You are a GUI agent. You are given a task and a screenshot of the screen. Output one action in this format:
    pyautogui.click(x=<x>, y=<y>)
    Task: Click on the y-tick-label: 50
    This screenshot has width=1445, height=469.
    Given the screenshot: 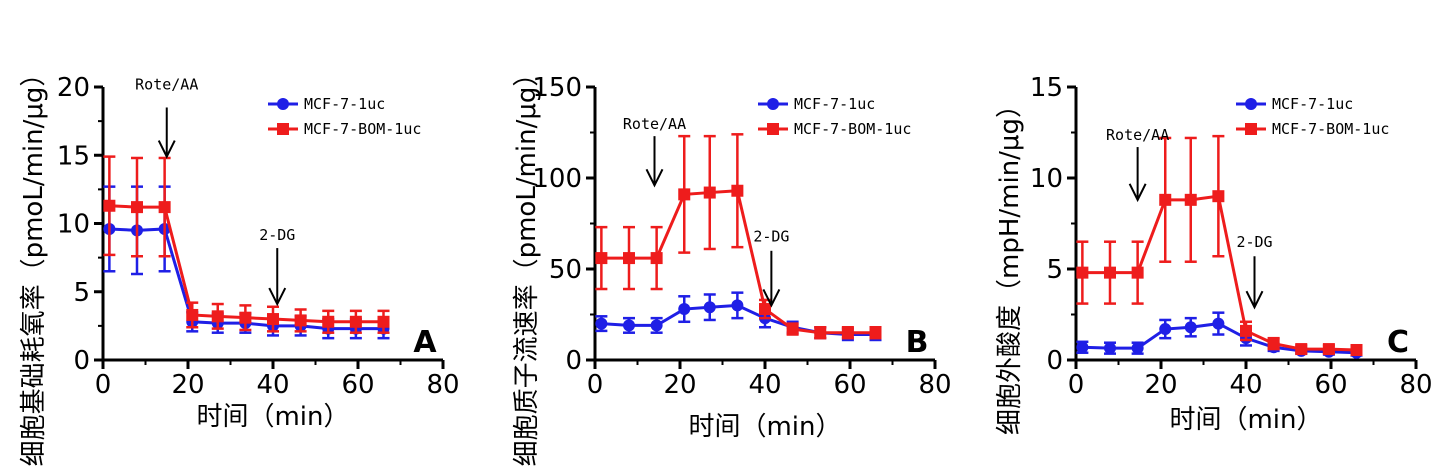 What is the action you would take?
    pyautogui.click(x=565, y=270)
    